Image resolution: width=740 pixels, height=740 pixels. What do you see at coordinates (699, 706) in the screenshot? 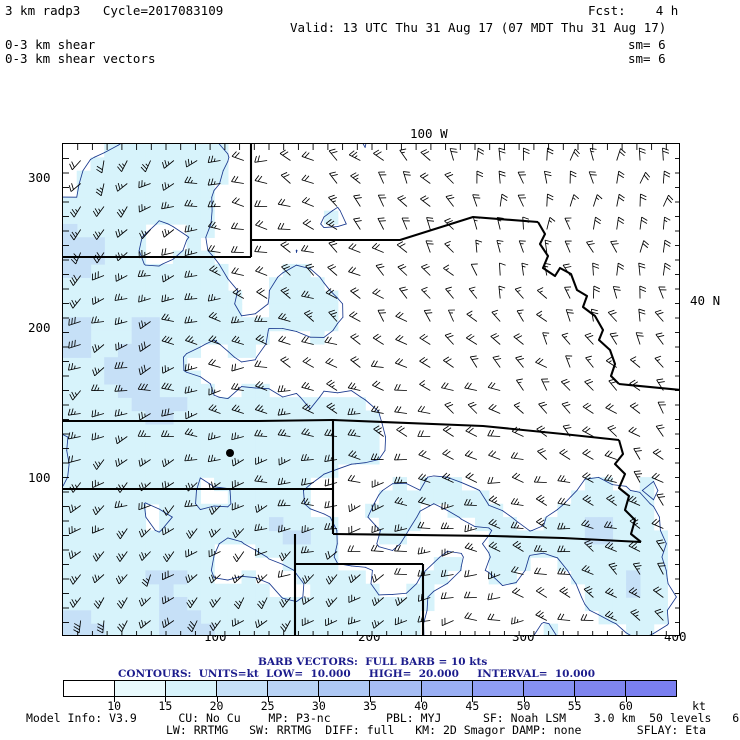
I see `colorbar-units-label: kt` at bounding box center [699, 706].